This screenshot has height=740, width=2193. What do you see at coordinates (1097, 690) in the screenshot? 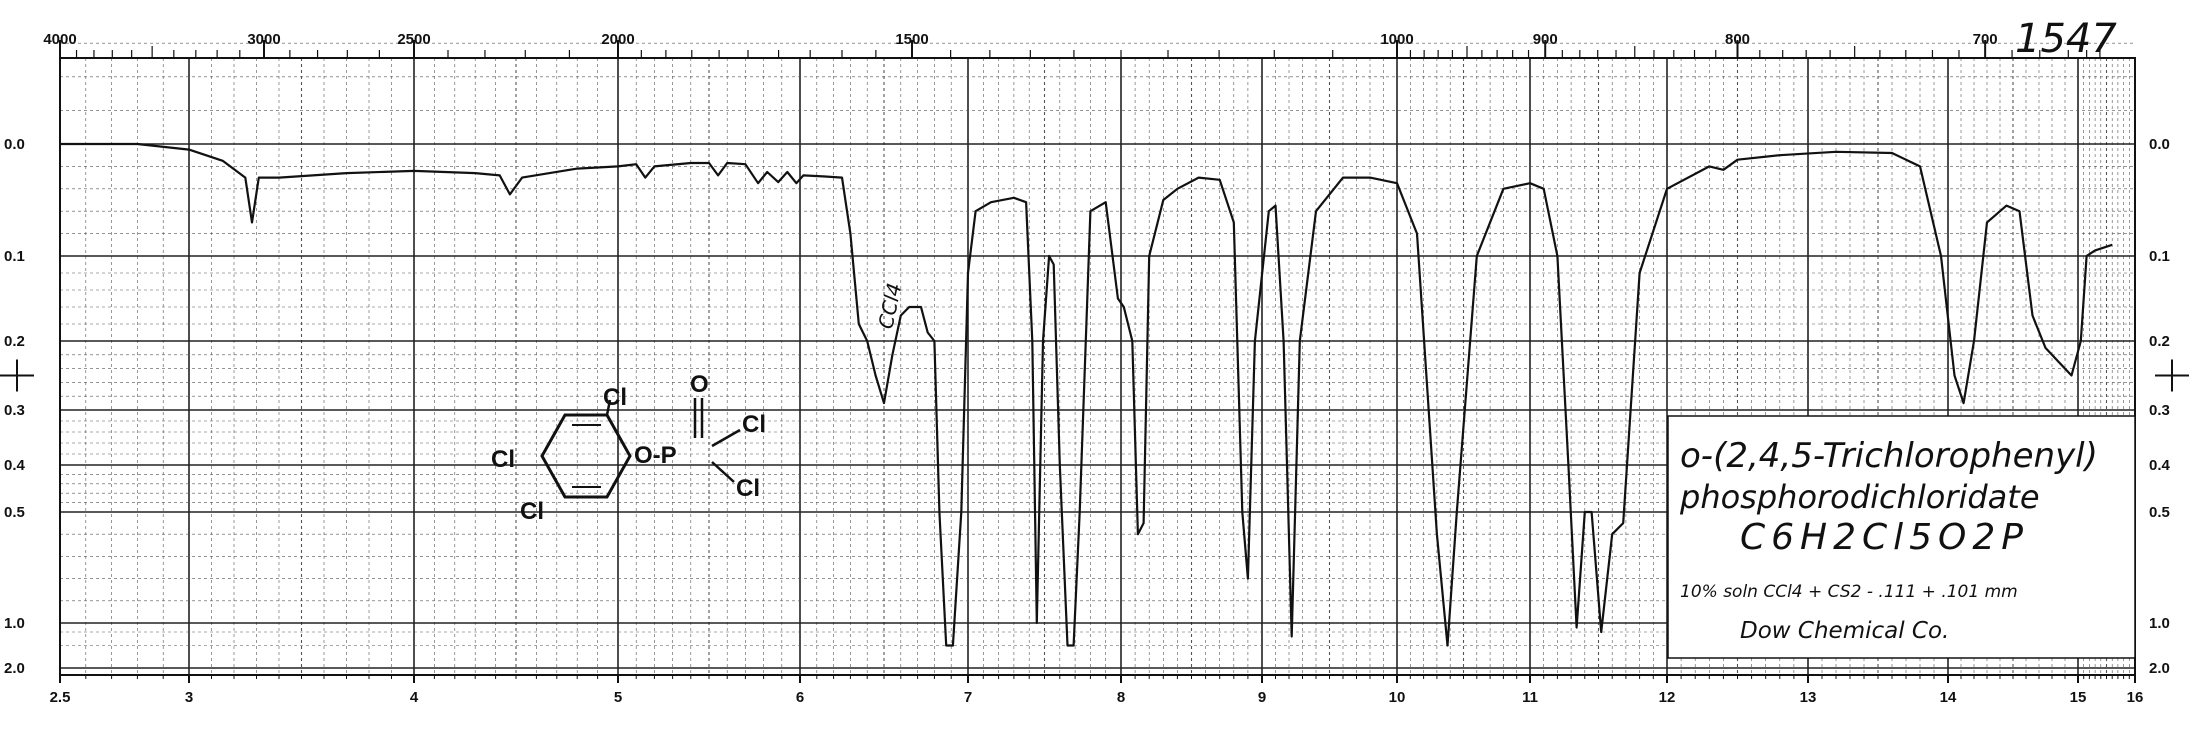
I see `bottom-axis: 2.5 3 4 5 6 7 8 9 10 11 12 13 14 15 16` at bounding box center [1097, 690].